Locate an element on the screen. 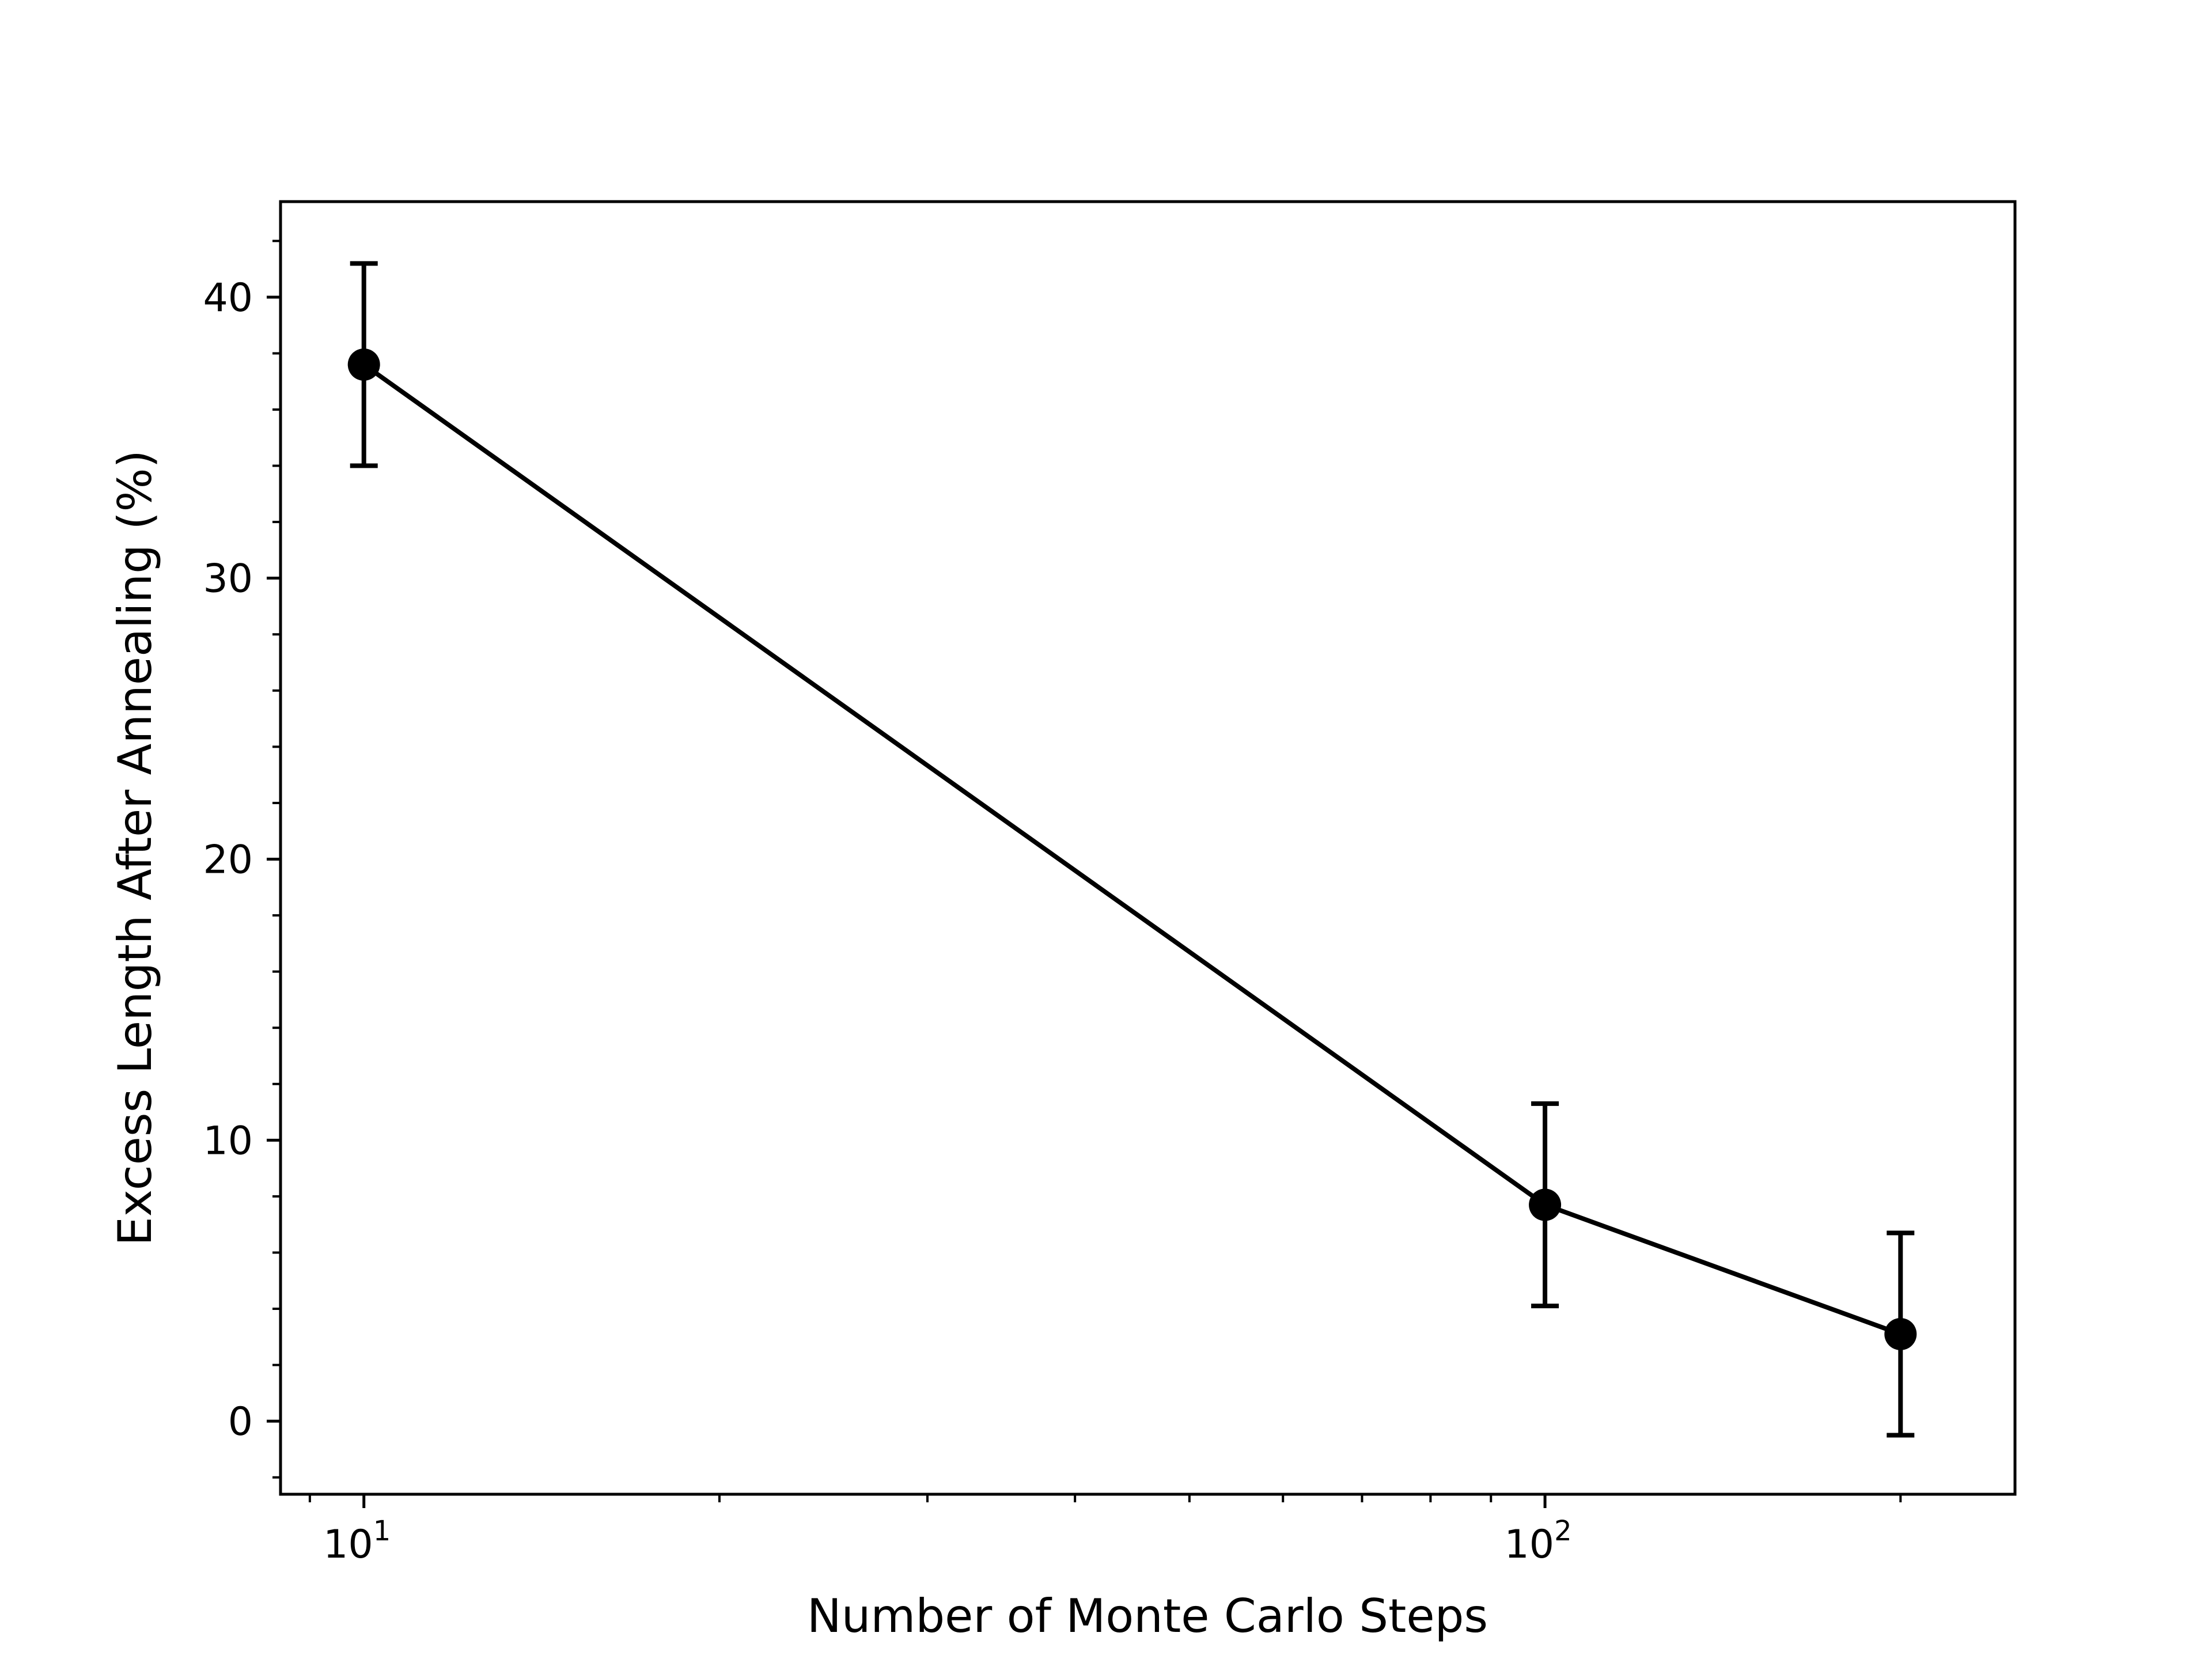 The width and height of the screenshot is (2212, 1659). x-tick-exponent: 2 is located at coordinates (1563, 1531).